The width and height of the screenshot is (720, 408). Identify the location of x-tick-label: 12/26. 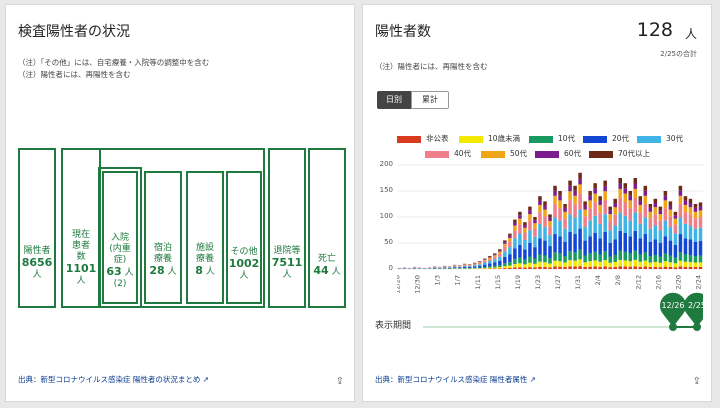
(399, 284).